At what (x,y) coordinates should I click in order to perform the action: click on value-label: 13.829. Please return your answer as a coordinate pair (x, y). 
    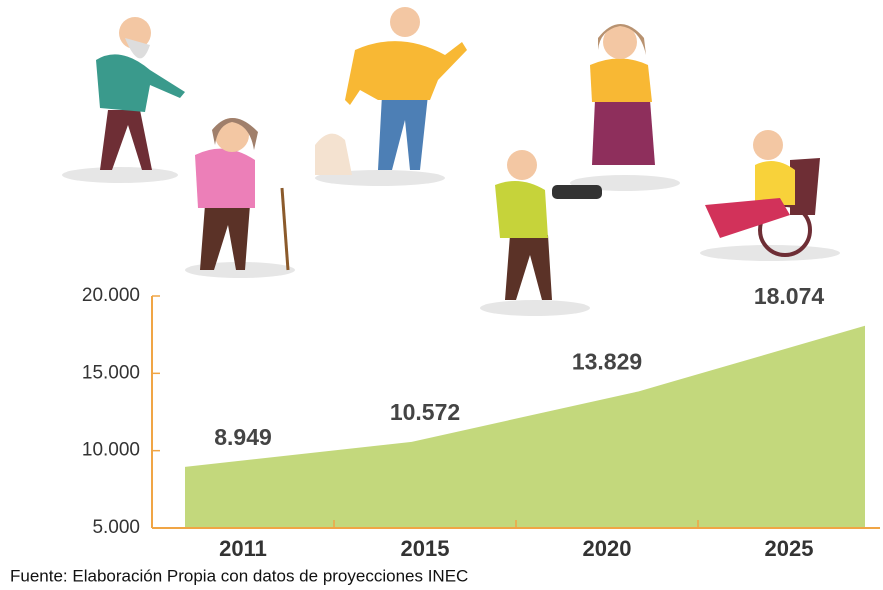
    Looking at the image, I should click on (607, 362).